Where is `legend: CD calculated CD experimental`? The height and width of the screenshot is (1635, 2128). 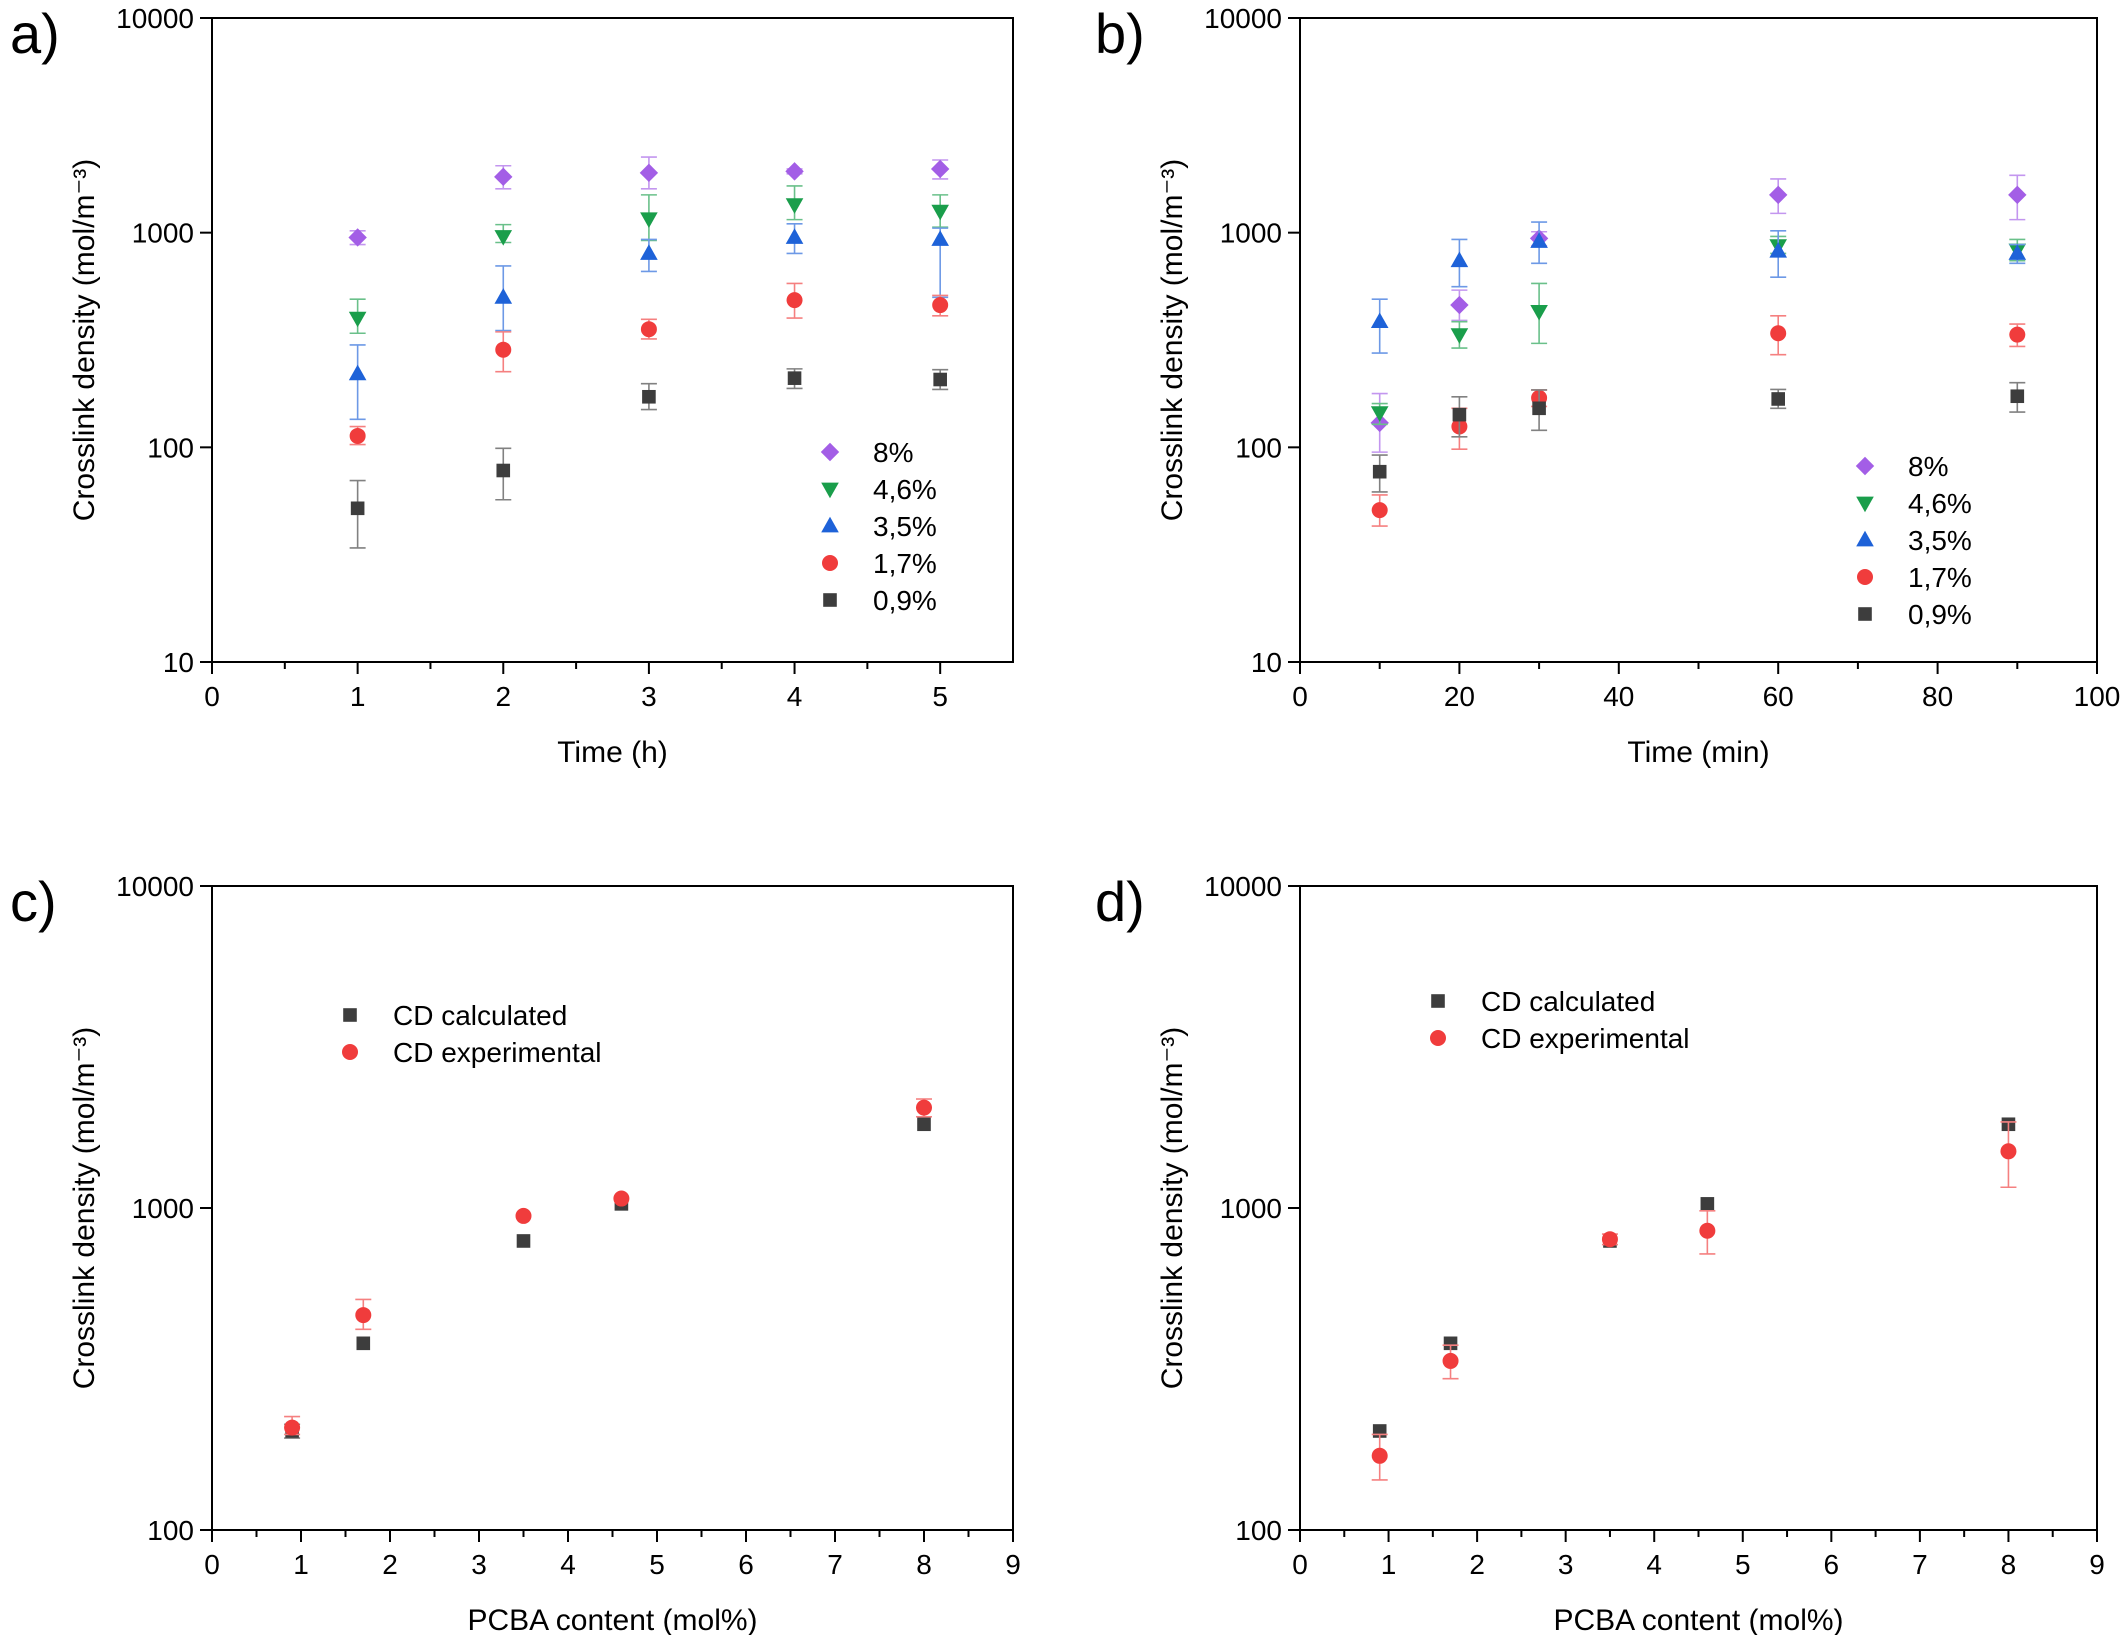
legend: CD calculated CD experimental is located at coordinates (1560, 1020).